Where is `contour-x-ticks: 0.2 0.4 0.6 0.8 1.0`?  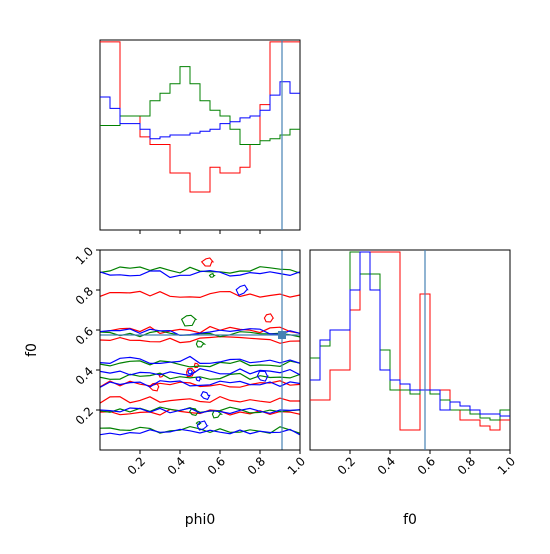
contour-x-ticks: 0.2 0.4 0.6 0.8 1.0 is located at coordinates (216, 464).